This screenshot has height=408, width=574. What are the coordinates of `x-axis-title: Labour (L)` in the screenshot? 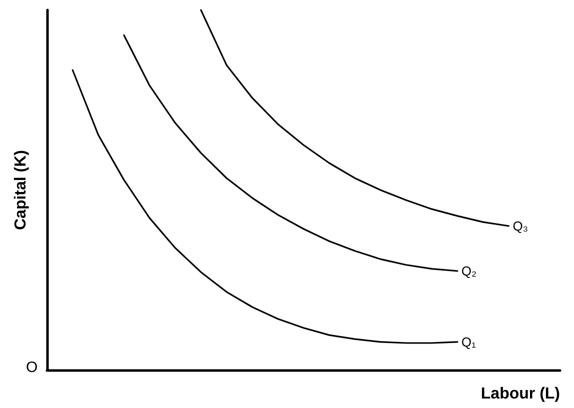 It's located at (520, 394).